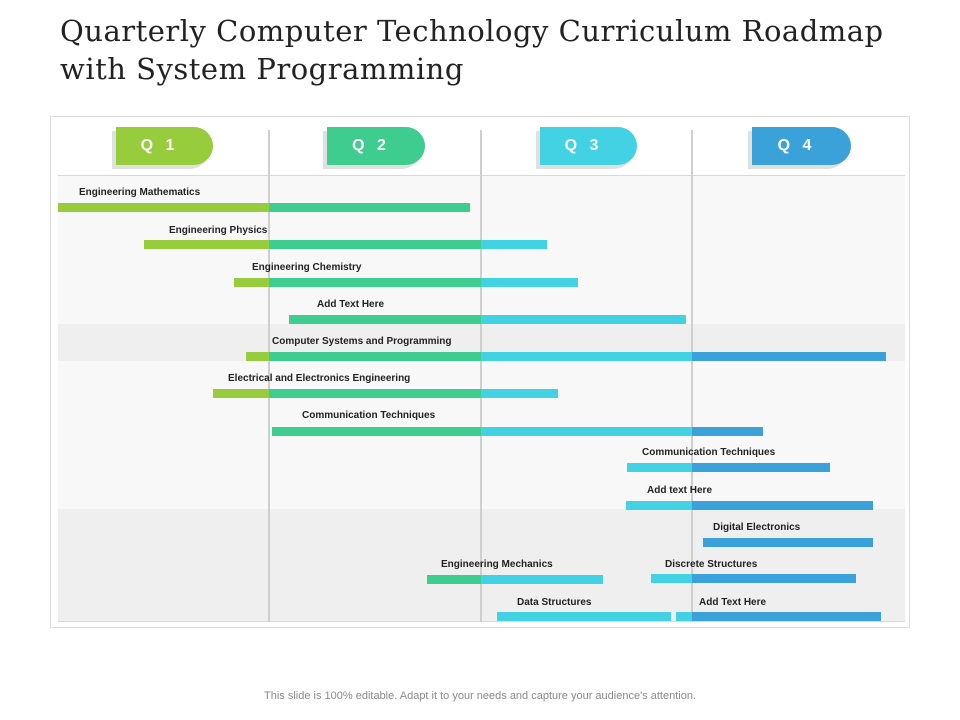 This screenshot has width=960, height=720. I want to click on task-label-engineering-mathematics: Engineering Mathematics, so click(140, 192).